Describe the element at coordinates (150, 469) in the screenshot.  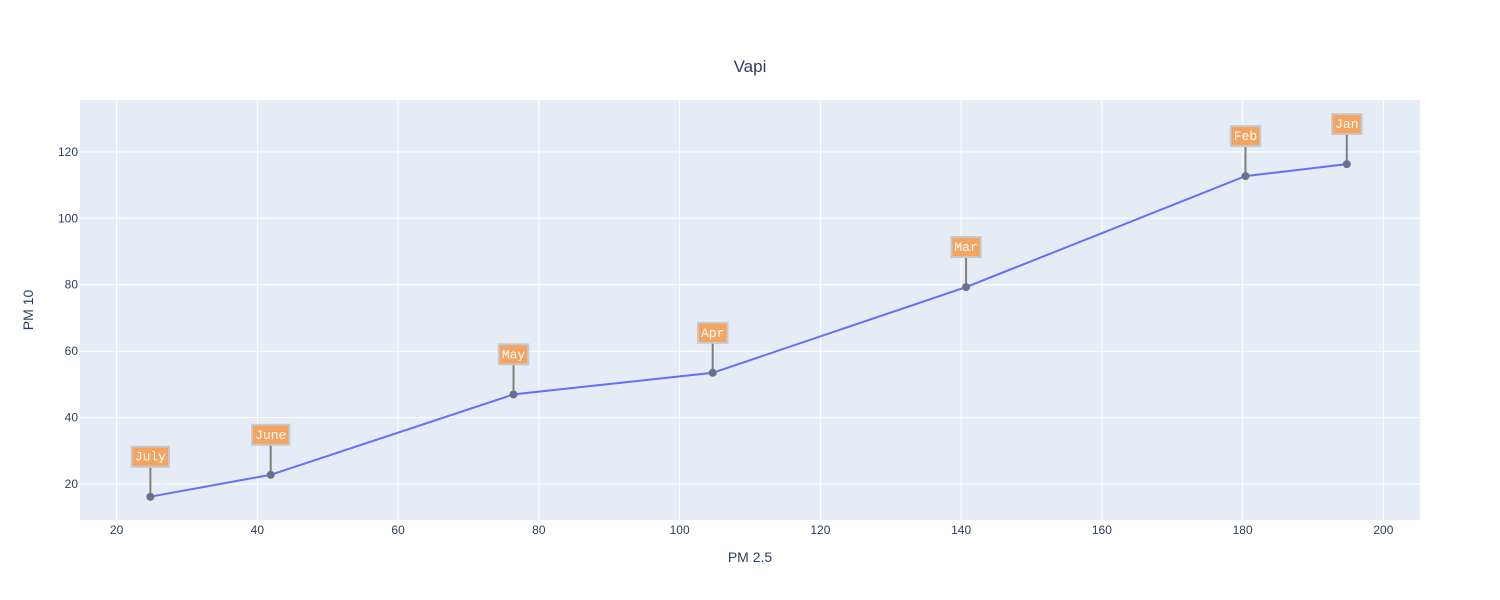
I see `point-annotation: July` at that location.